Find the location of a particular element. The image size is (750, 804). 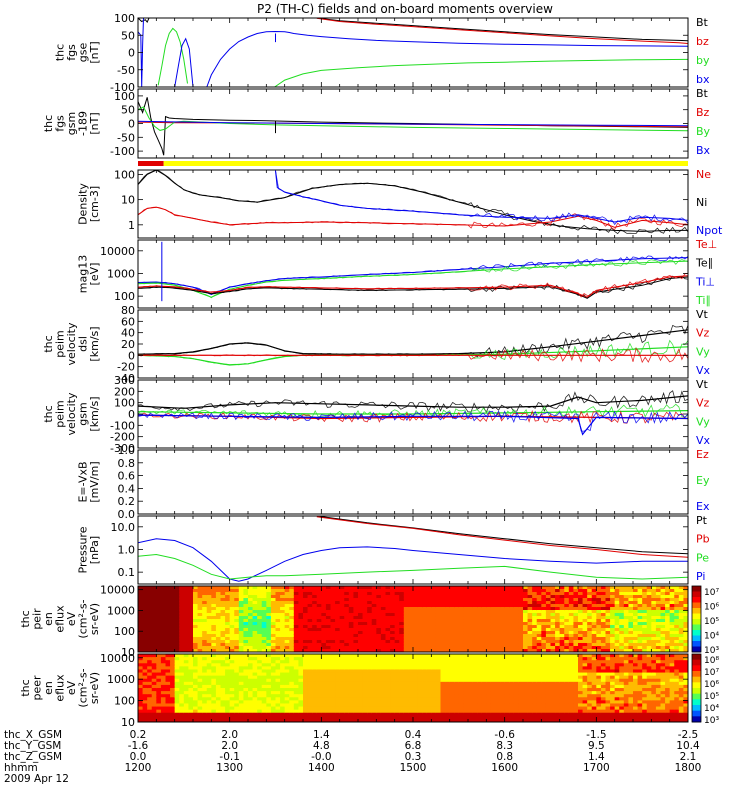

y-axis-label: [mV/m] is located at coordinates (94, 481).